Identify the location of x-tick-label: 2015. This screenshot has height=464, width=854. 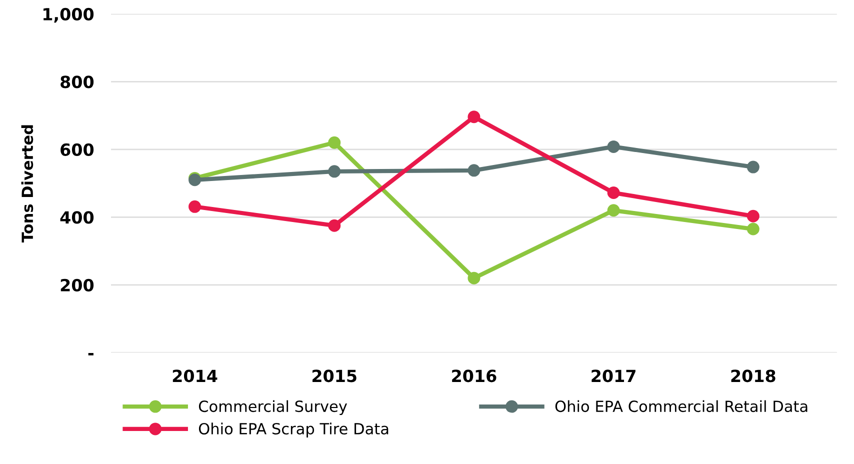
(334, 376).